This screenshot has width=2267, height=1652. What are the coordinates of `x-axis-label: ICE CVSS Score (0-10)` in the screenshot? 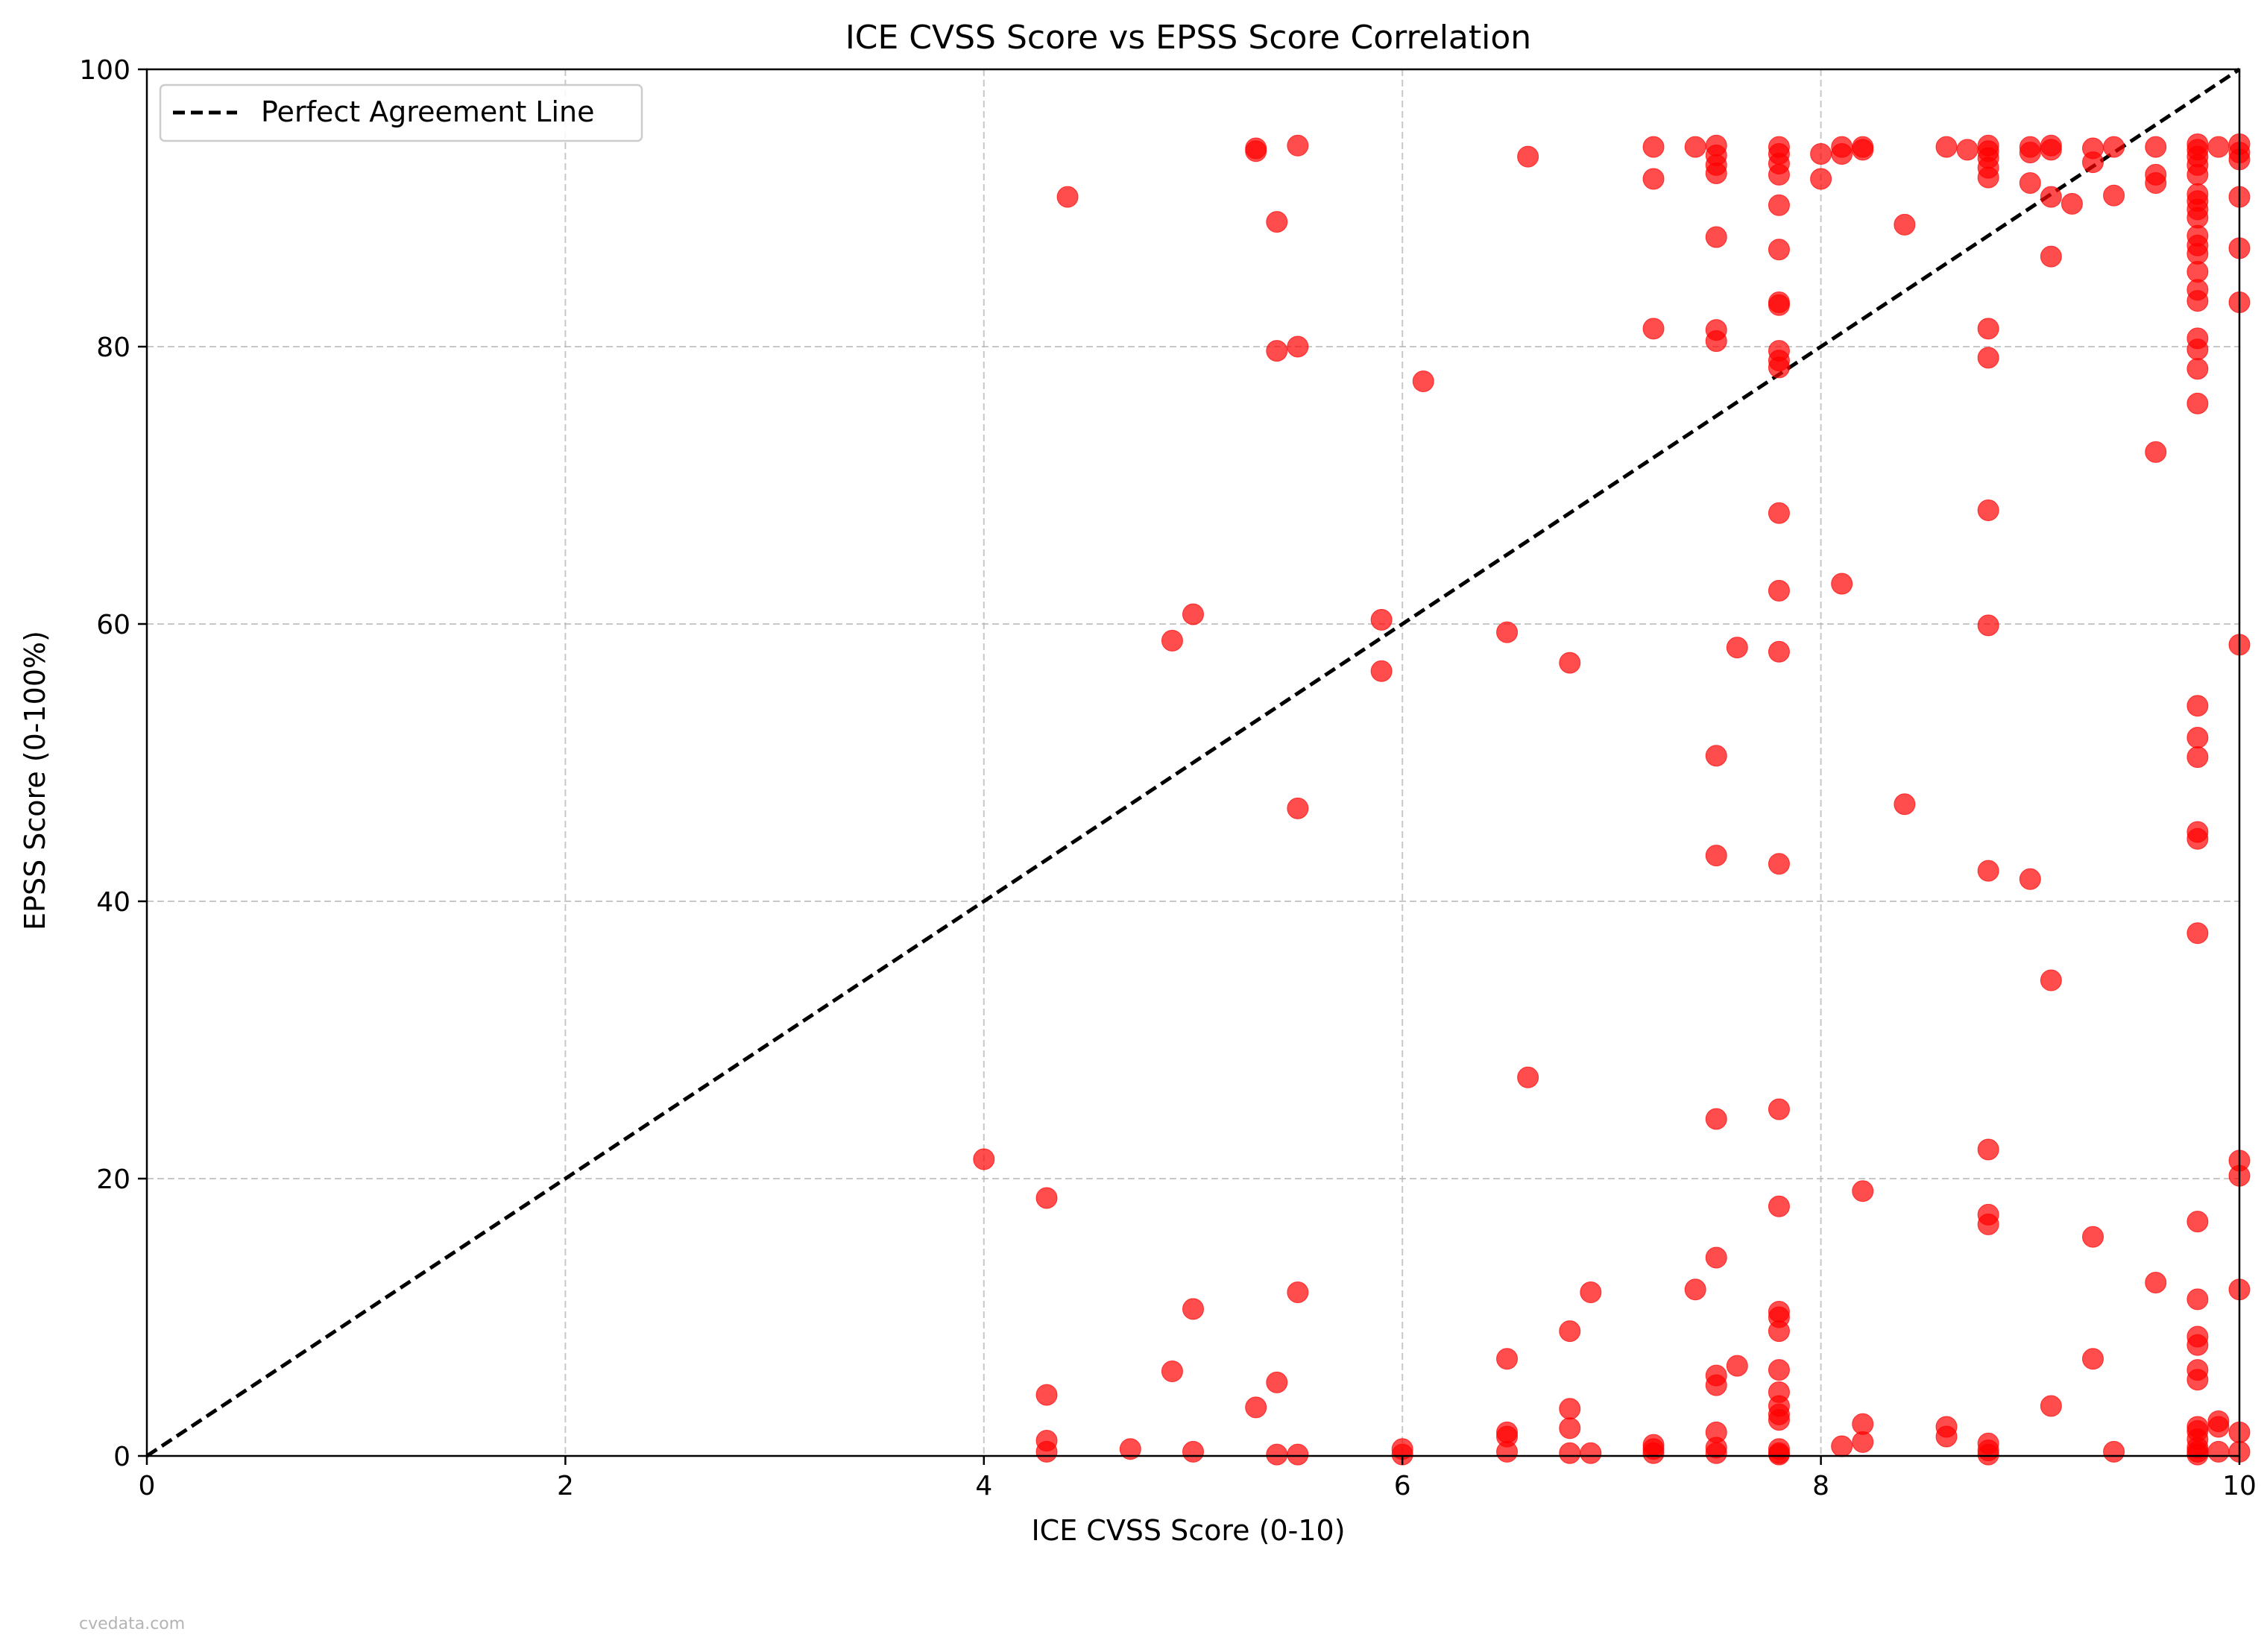 It's located at (1188, 1530).